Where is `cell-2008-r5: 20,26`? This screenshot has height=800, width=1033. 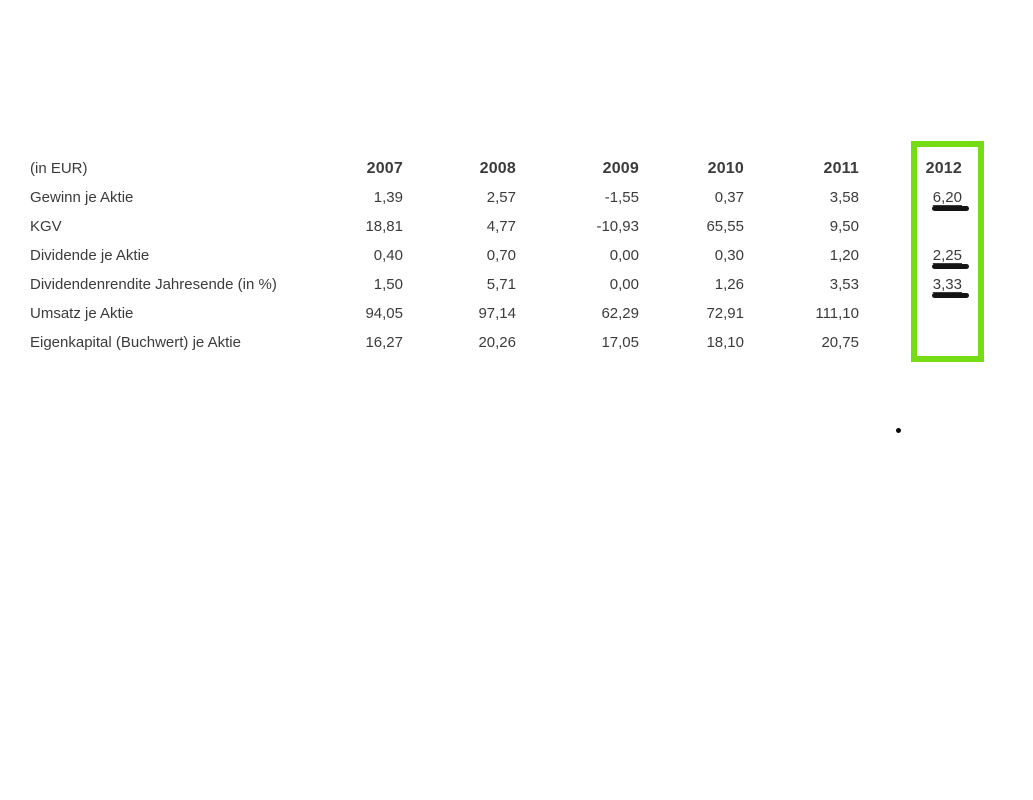
cell-2008-r5: 20,26 is located at coordinates (459, 342).